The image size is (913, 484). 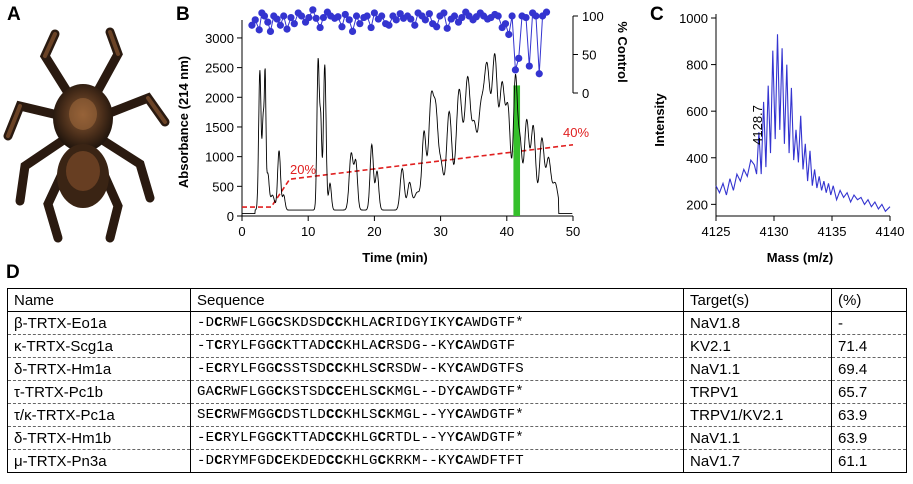 I want to click on sequence-fragment: KHLG, so click(x=360, y=461).